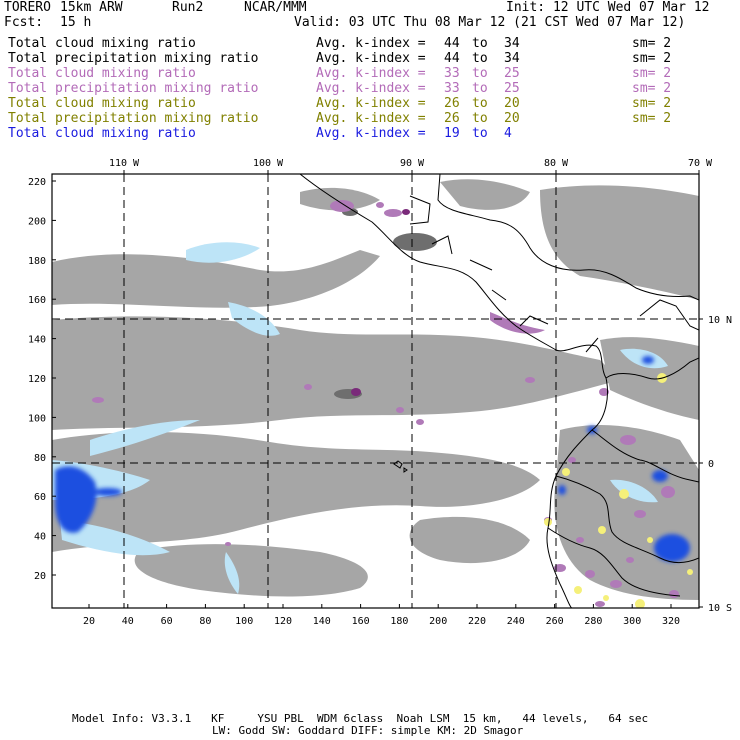 The image size is (740, 740). Describe the element at coordinates (37, 221) in the screenshot. I see `y-tick-label: 200` at that location.